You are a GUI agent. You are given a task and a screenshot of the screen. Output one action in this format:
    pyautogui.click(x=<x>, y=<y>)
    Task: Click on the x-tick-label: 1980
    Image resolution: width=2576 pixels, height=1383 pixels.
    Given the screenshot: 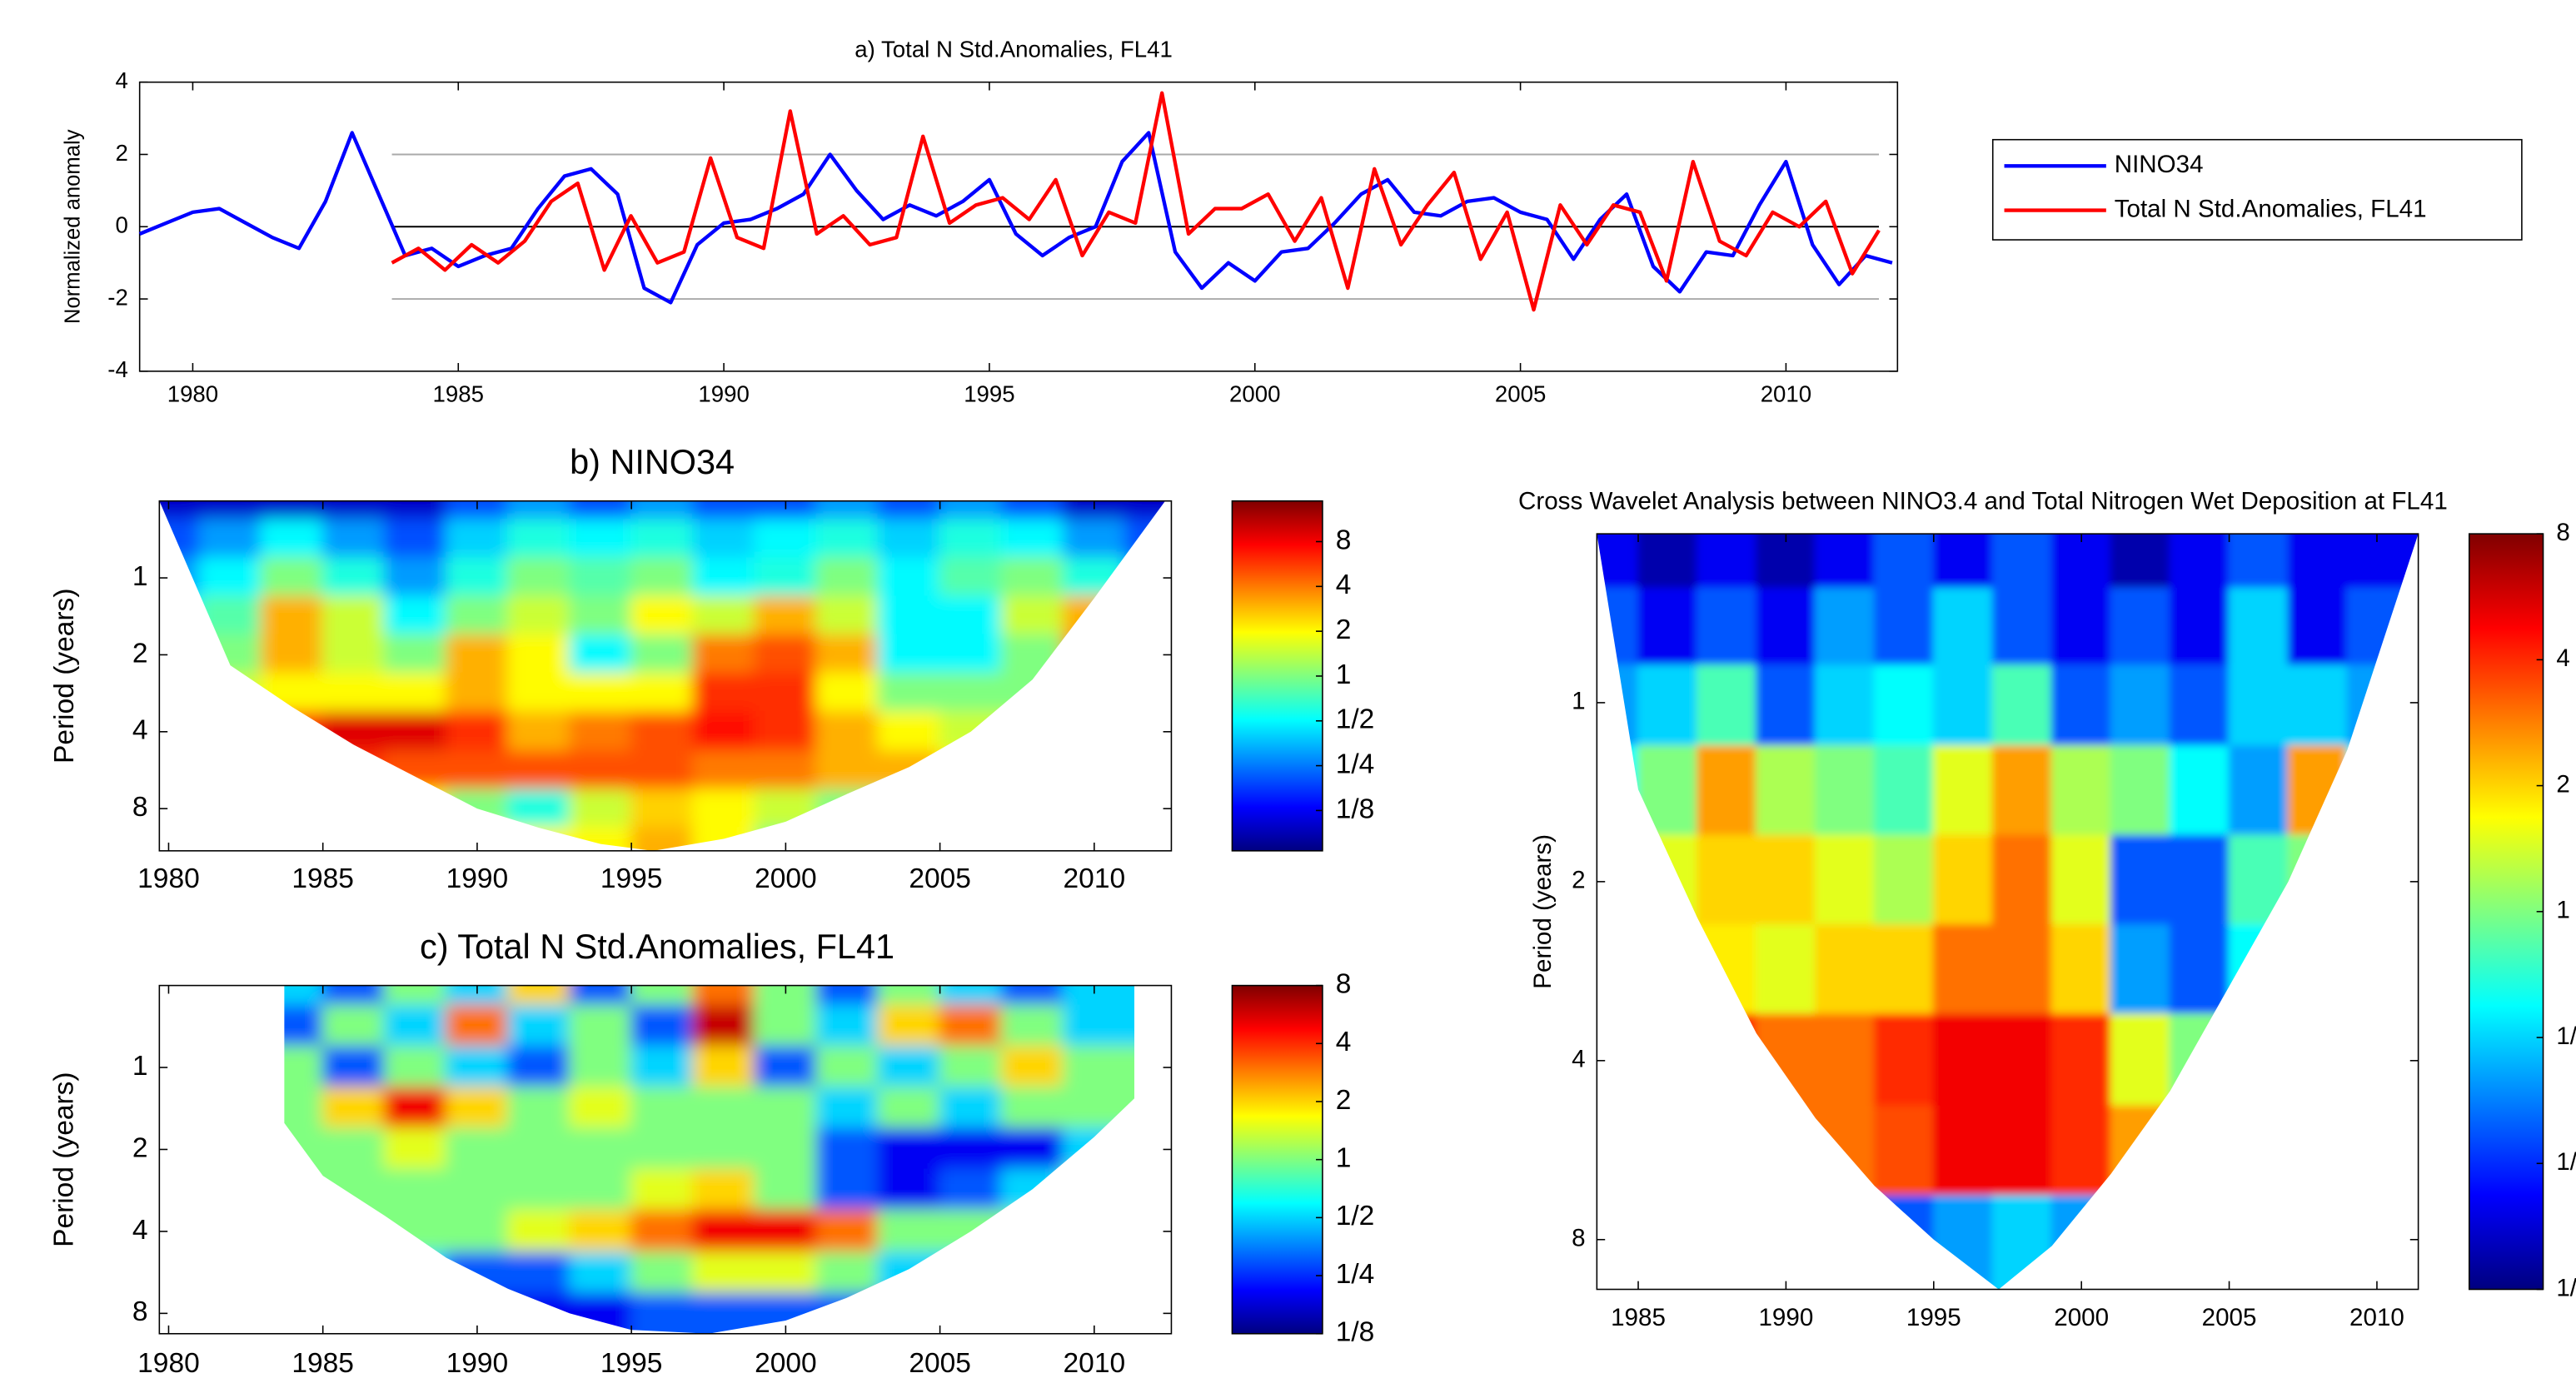 What is the action you would take?
    pyautogui.click(x=169, y=1364)
    